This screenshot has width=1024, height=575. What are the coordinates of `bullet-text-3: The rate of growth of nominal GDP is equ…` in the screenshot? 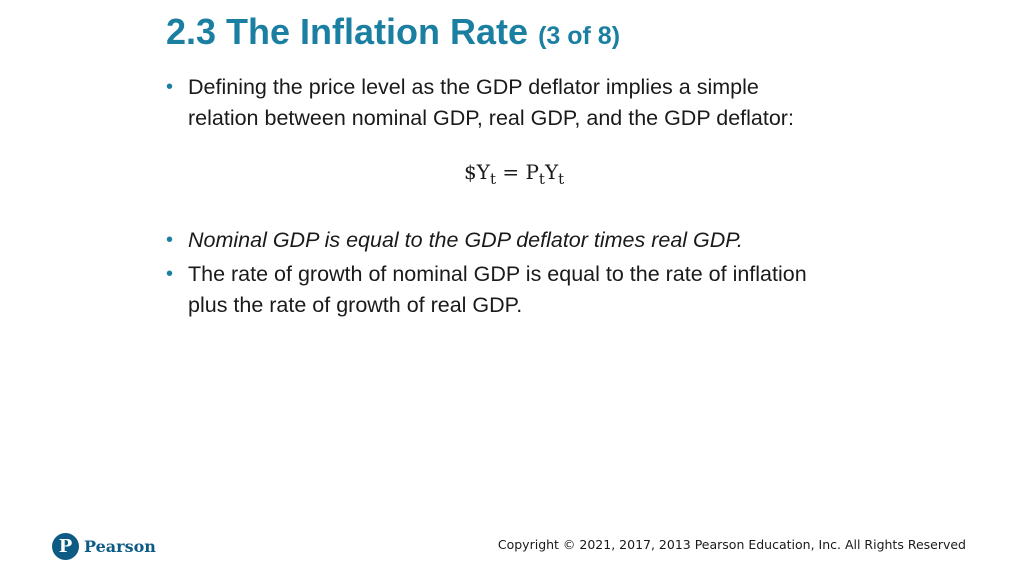 It's located at (497, 289).